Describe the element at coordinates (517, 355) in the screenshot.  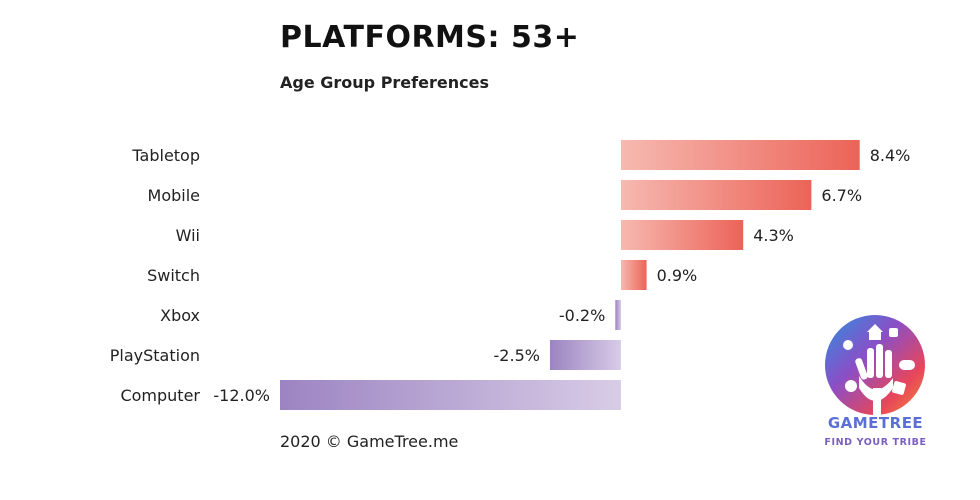
I see `value-label-playstation: -2.5%` at that location.